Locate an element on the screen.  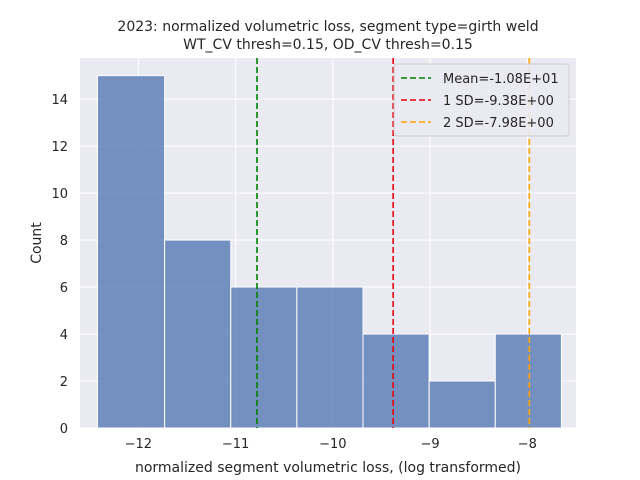
y-tick-label: 8 is located at coordinates (64, 241).